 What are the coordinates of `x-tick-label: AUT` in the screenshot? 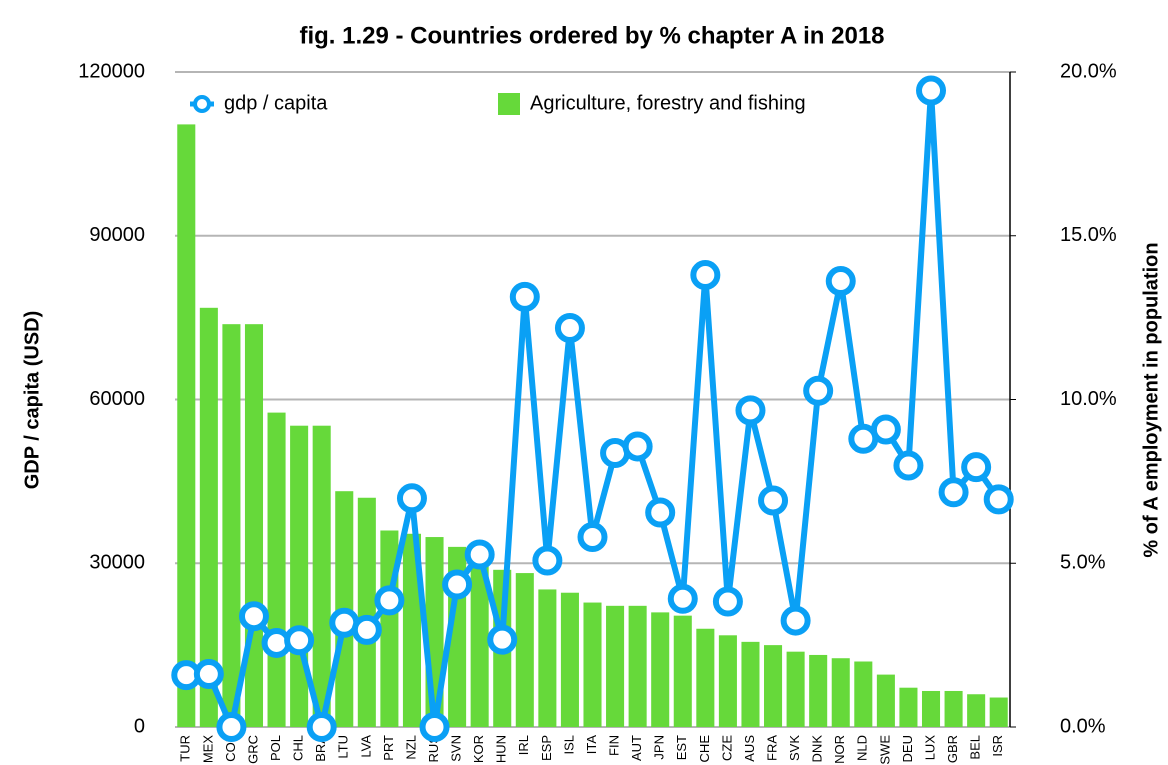 It's located at (636, 748).